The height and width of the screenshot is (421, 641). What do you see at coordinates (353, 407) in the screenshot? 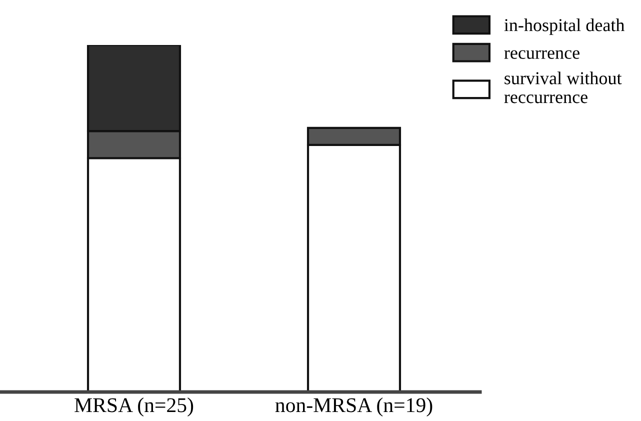
I see `x-tick-label: non-MRSA (n=19)` at bounding box center [353, 407].